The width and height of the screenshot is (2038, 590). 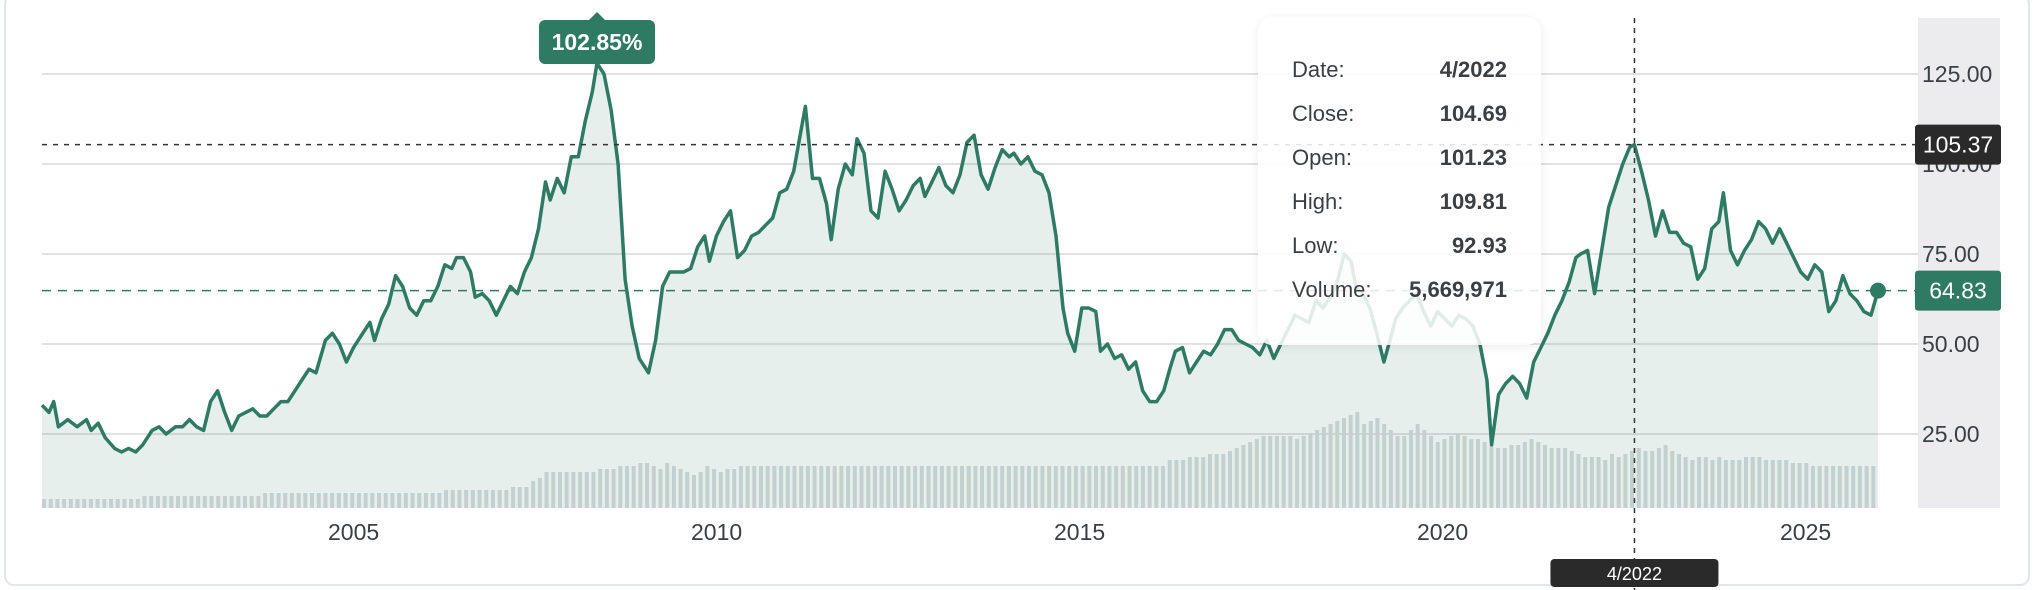 What do you see at coordinates (1479, 245) in the screenshot?
I see `tooltip-value: 92.93` at bounding box center [1479, 245].